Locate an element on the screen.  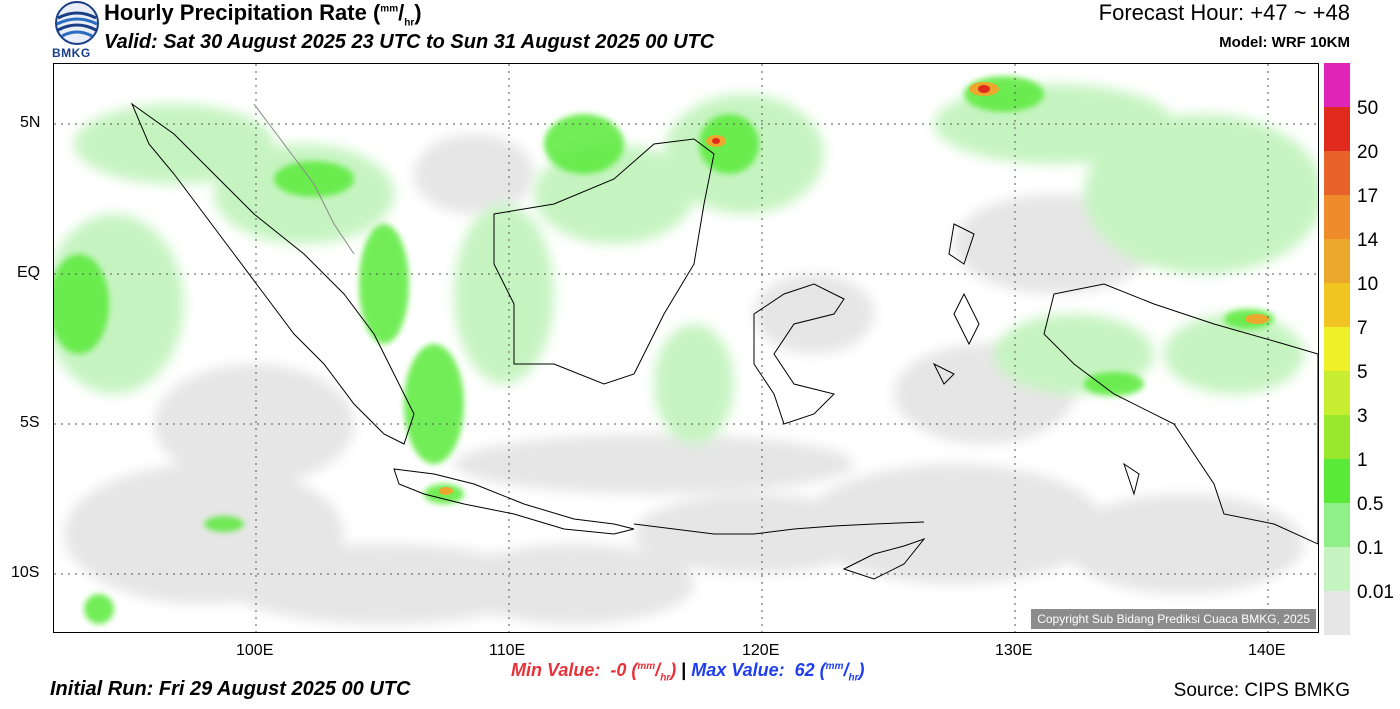
sulawesi-outline is located at coordinates (799, 354).